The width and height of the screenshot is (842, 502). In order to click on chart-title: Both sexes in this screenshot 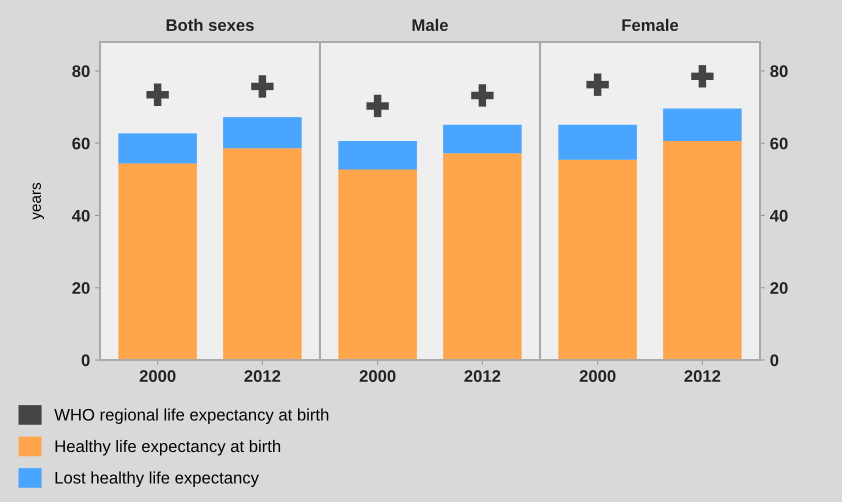, I will do `click(210, 25)`.